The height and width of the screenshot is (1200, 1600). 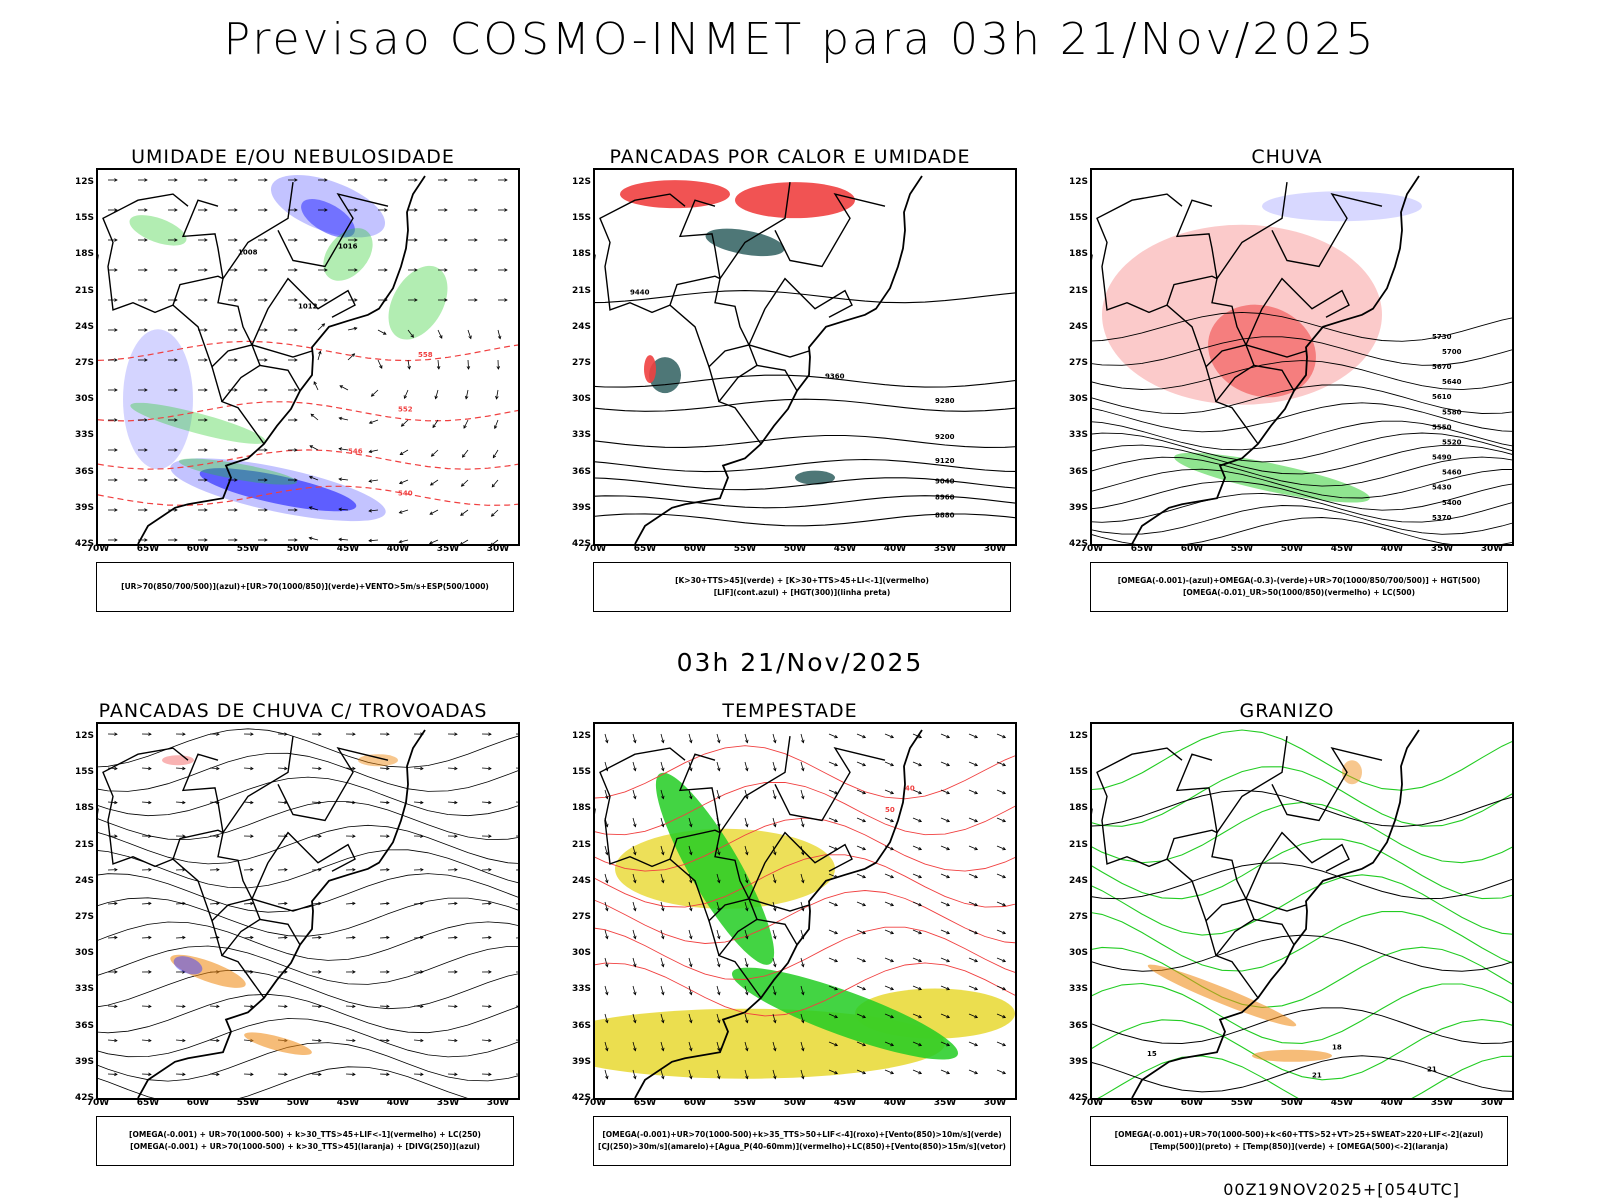 What do you see at coordinates (308, 307) in the screenshot?
I see `contour-label: 1012` at bounding box center [308, 307].